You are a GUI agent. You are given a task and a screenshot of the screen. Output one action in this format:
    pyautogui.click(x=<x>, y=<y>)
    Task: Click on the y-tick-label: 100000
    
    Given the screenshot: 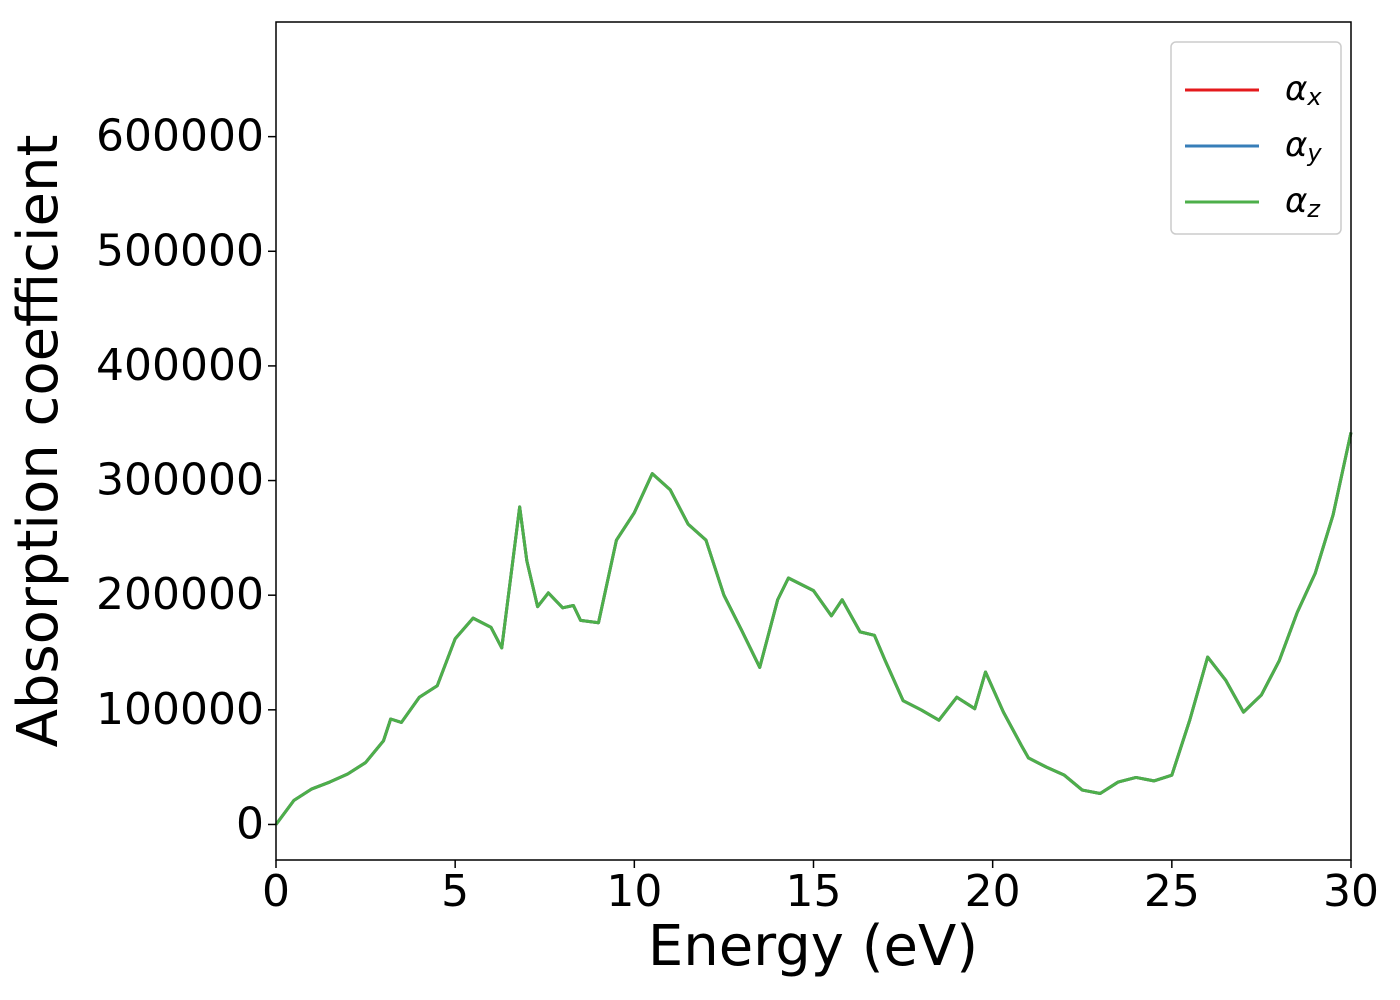 What is the action you would take?
    pyautogui.click(x=180, y=709)
    